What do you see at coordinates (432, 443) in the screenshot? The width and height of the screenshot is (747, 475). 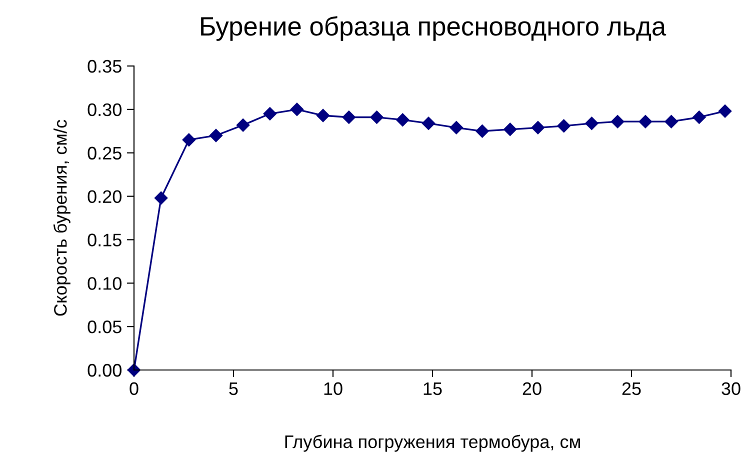 I see `x-axis-title: Глубина погружения термобура, см` at bounding box center [432, 443].